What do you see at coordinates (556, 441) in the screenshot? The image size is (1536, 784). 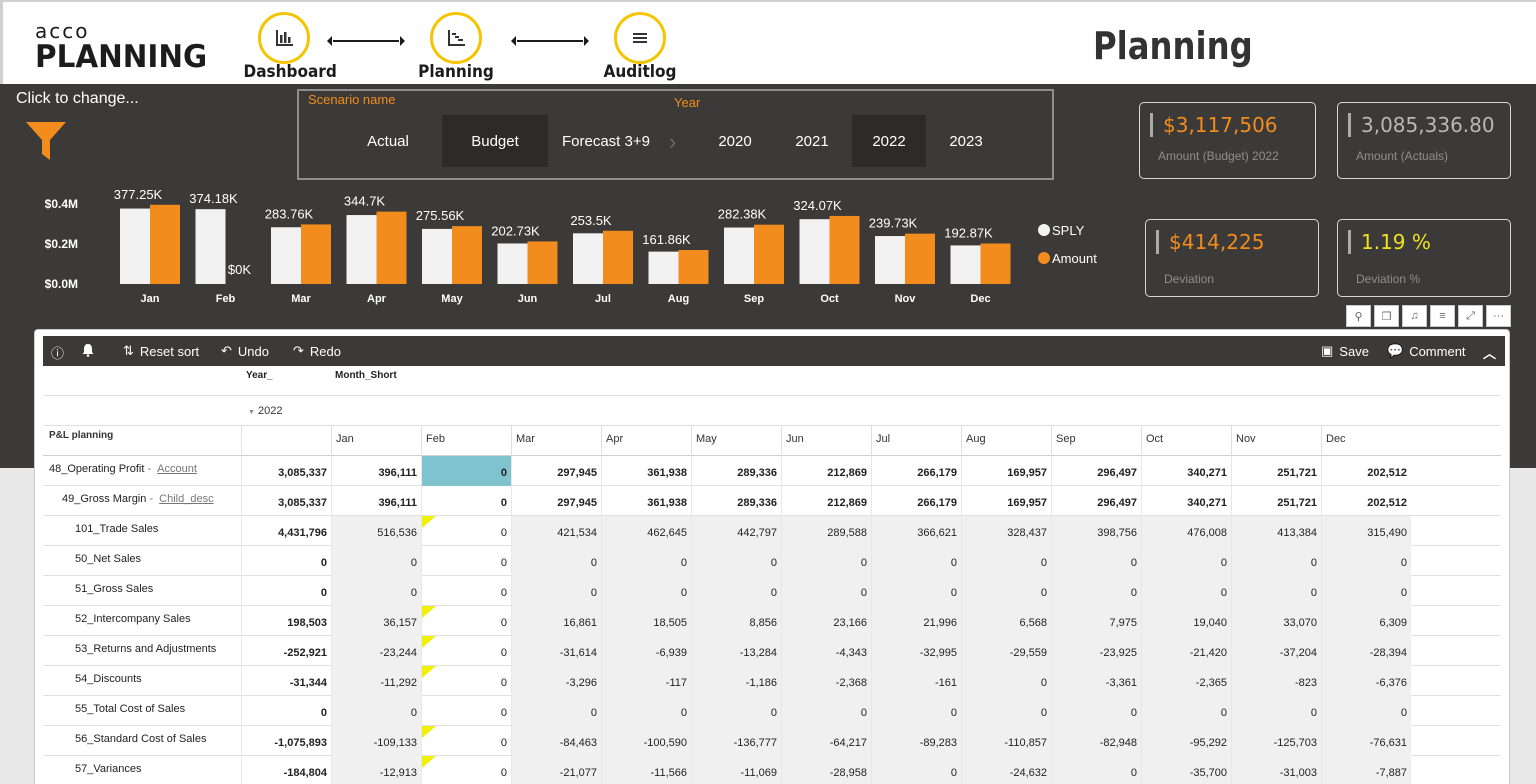 I see `month-header-mar: Mar` at bounding box center [556, 441].